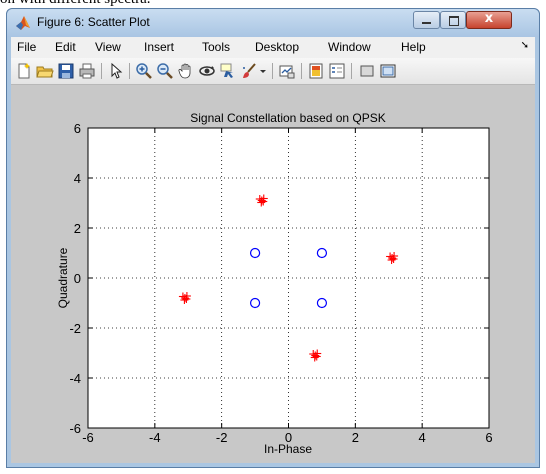 The height and width of the screenshot is (474, 546). What do you see at coordinates (288, 449) in the screenshot?
I see `x-axis-label: In-Phase` at bounding box center [288, 449].